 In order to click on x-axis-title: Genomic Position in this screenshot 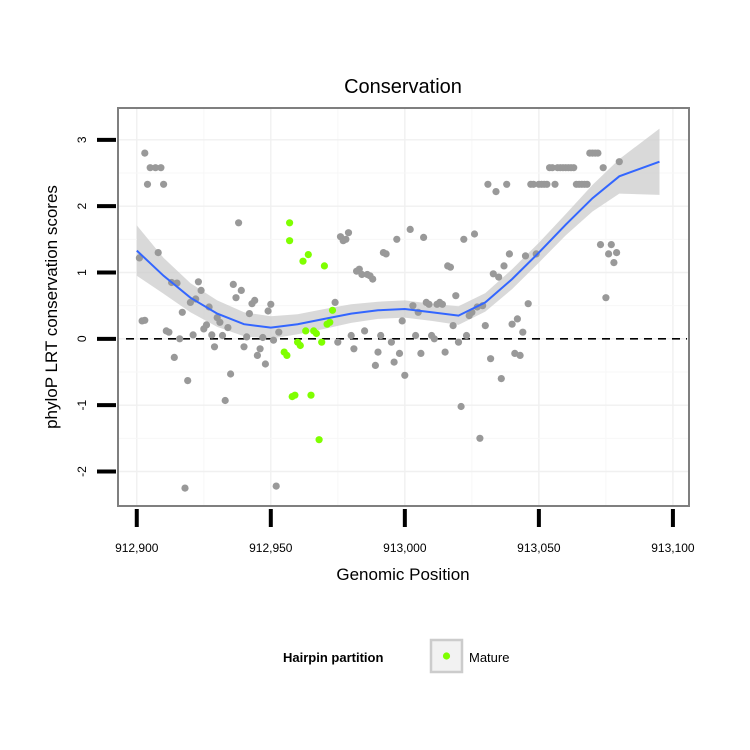, I will do `click(402, 574)`.